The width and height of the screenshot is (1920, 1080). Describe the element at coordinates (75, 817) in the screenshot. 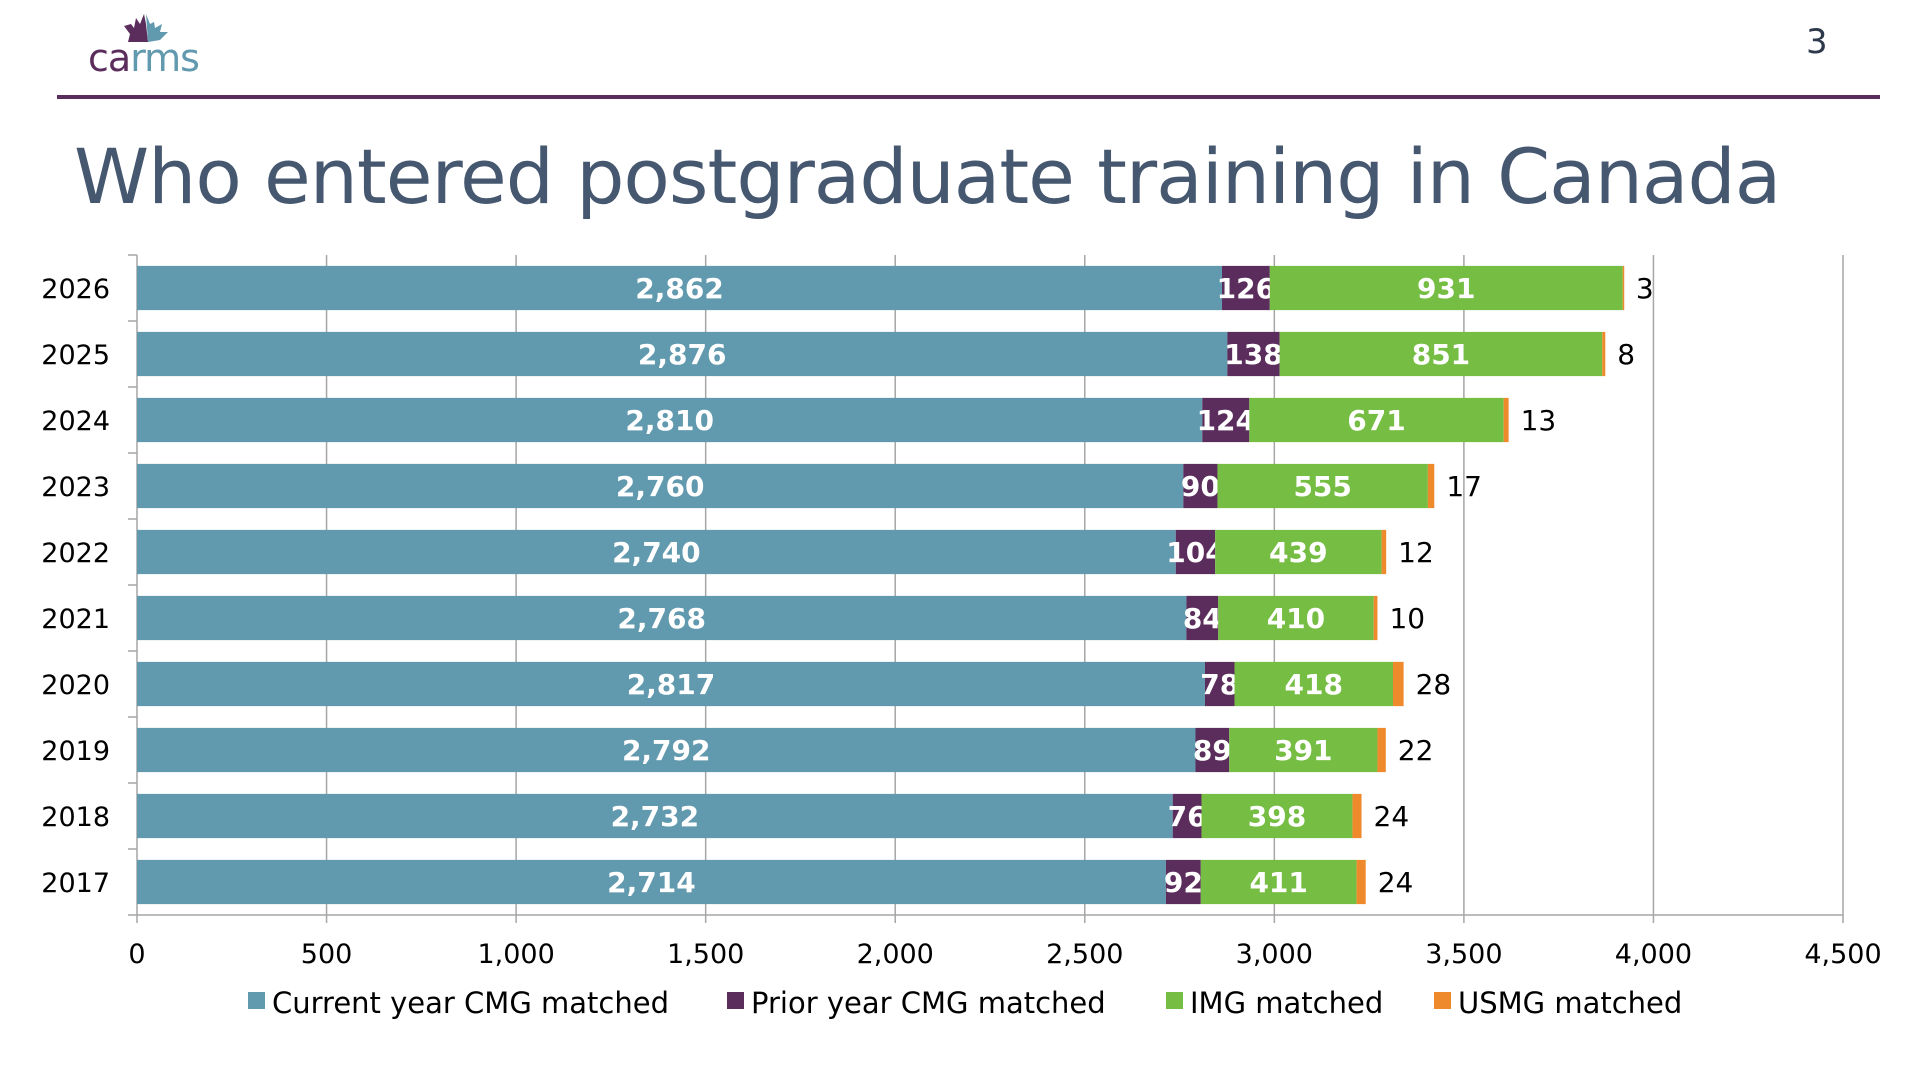

I see `y-tick-label: 2018` at that location.